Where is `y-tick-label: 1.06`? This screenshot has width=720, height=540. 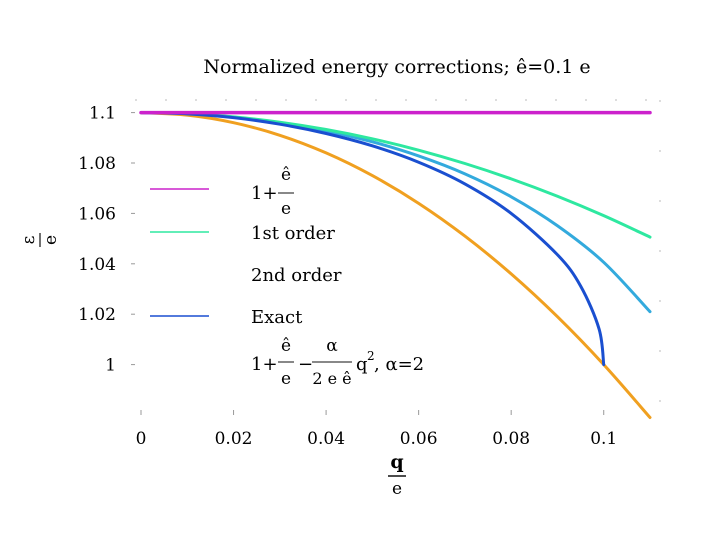 y-tick-label: 1.06 is located at coordinates (97, 214).